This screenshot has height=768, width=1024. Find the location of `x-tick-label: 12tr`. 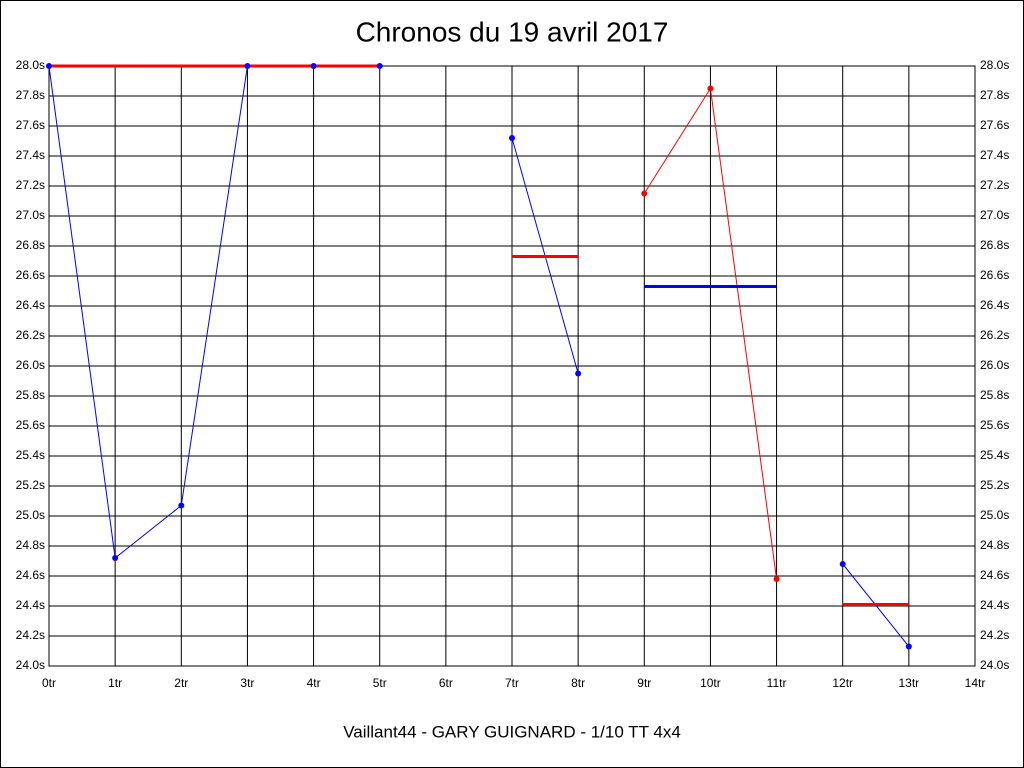

x-tick-label: 12tr is located at coordinates (842, 683).